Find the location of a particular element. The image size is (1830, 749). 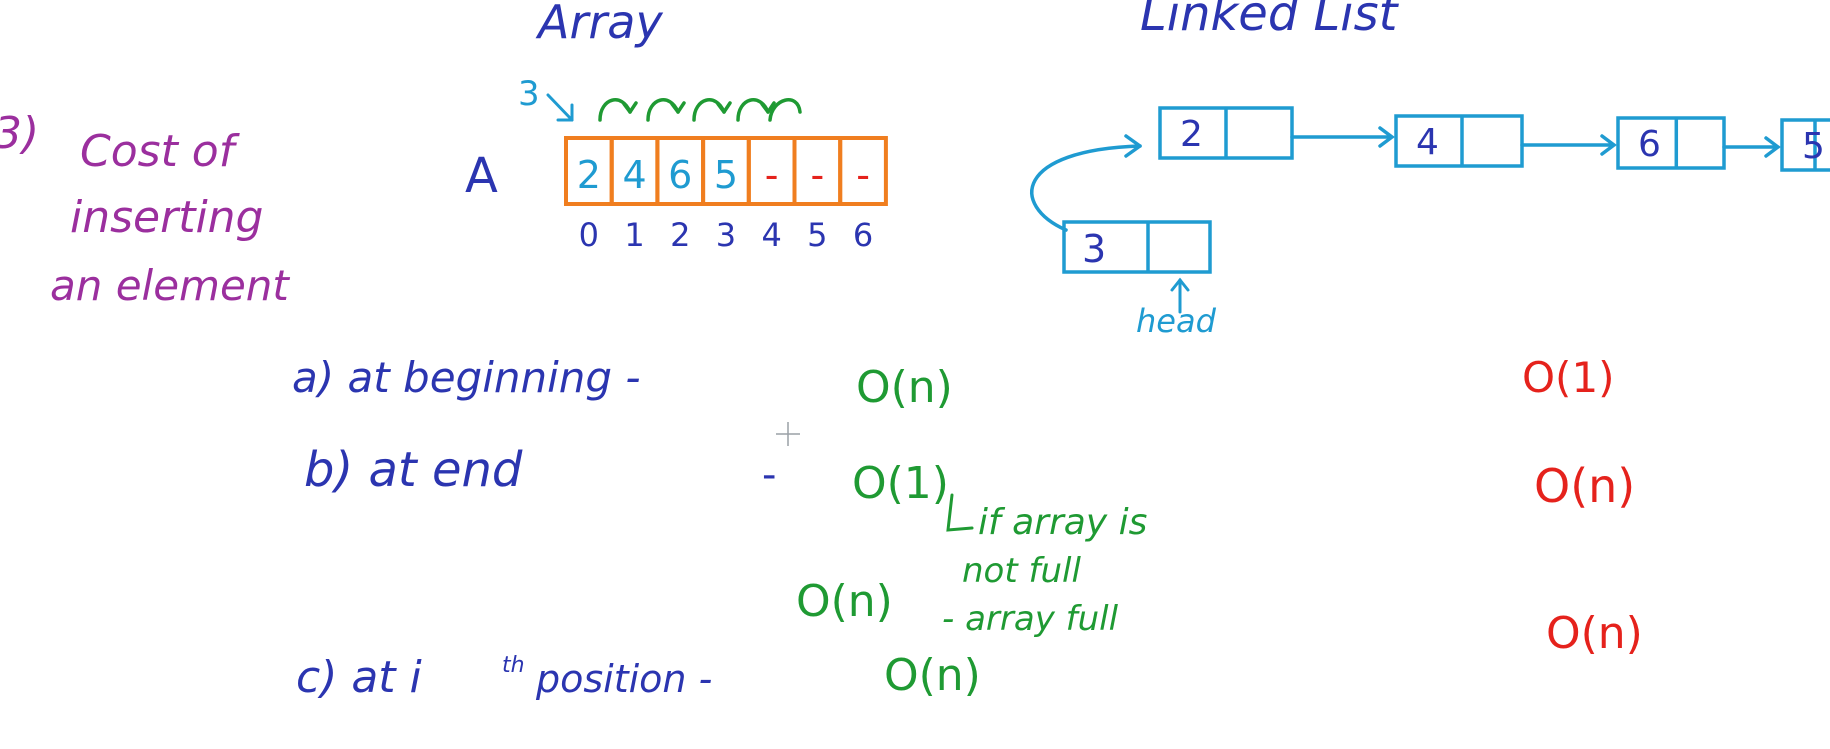

array-index: 4 is located at coordinates (771, 235).